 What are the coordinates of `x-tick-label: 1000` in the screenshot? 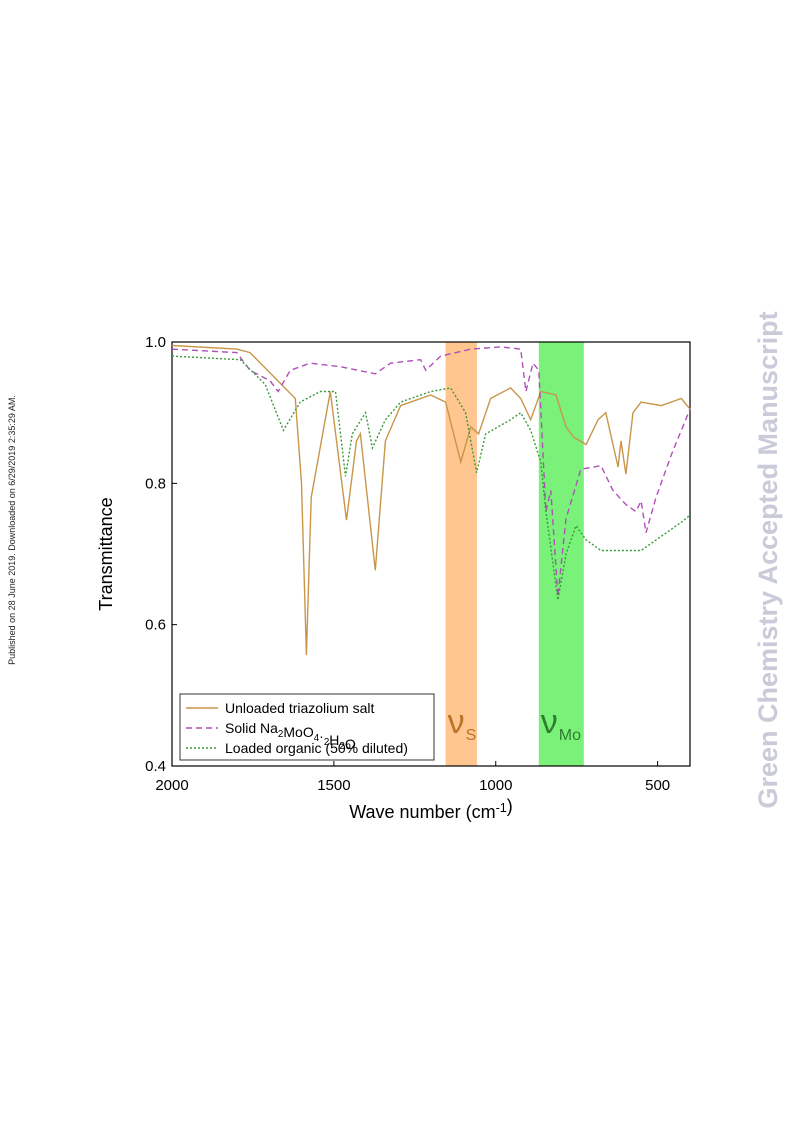 It's located at (495, 785).